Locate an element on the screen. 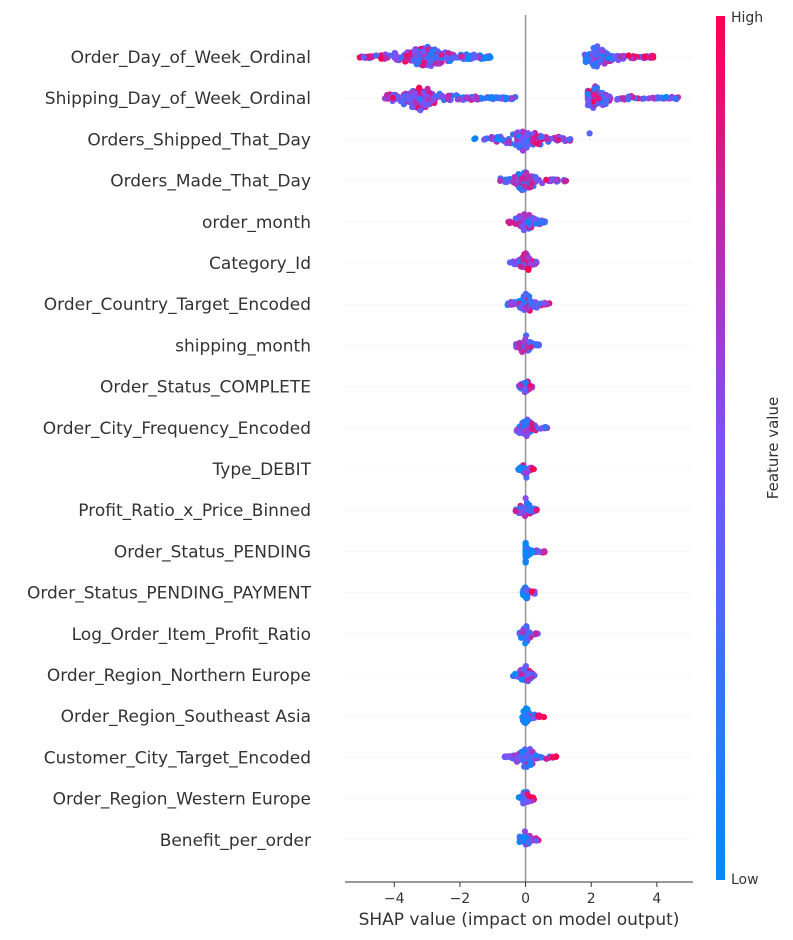  feature-label: Order_Country_Target_Encoded is located at coordinates (177, 305).